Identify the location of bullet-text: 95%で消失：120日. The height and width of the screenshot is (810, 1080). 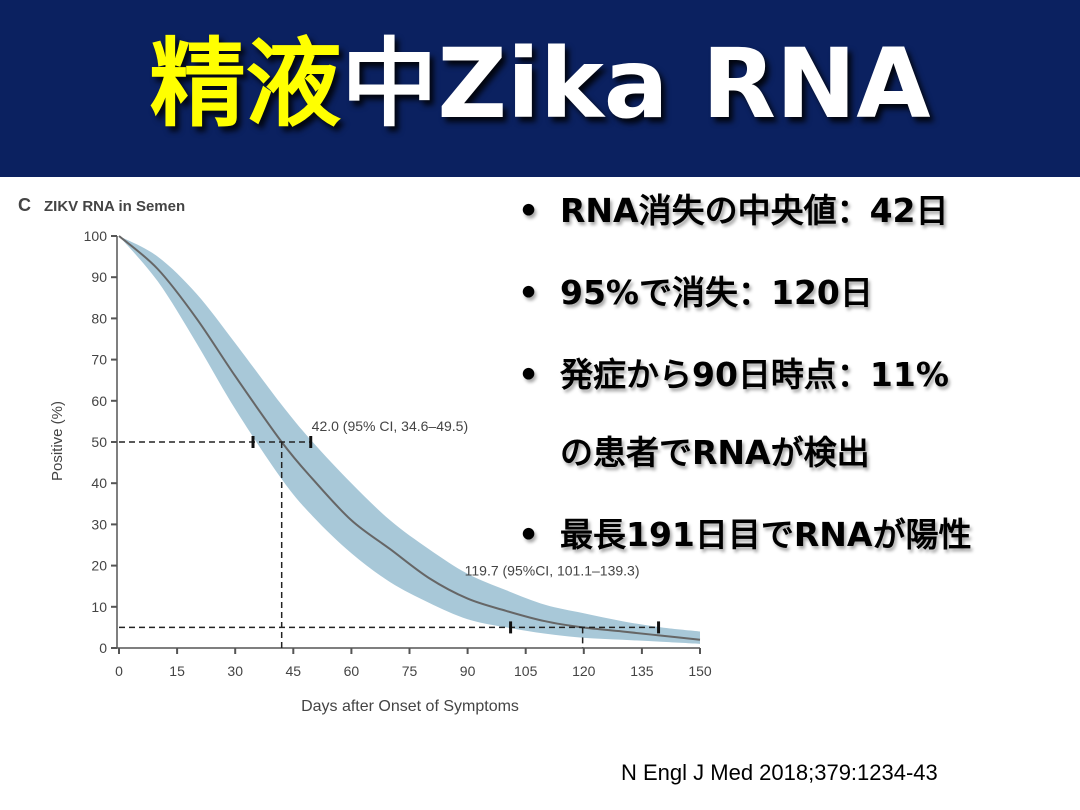
(716, 292).